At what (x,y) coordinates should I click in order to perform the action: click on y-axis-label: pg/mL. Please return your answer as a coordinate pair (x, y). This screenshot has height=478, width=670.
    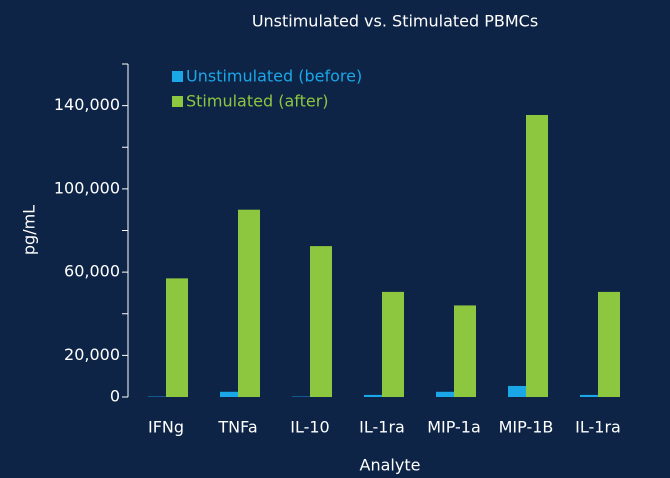
    Looking at the image, I should click on (29, 230).